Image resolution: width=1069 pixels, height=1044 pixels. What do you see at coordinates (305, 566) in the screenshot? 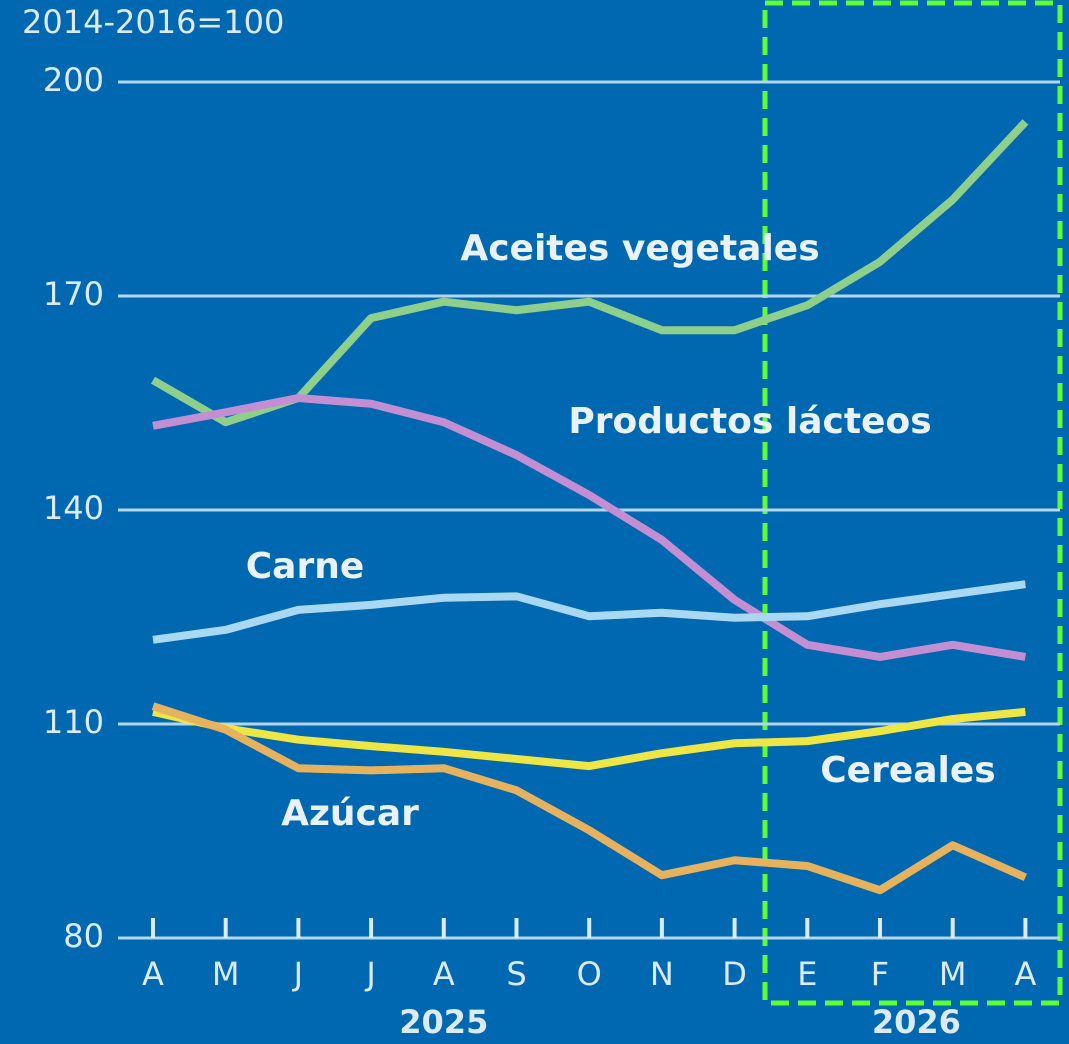
I see `series-label: Carne` at bounding box center [305, 566].